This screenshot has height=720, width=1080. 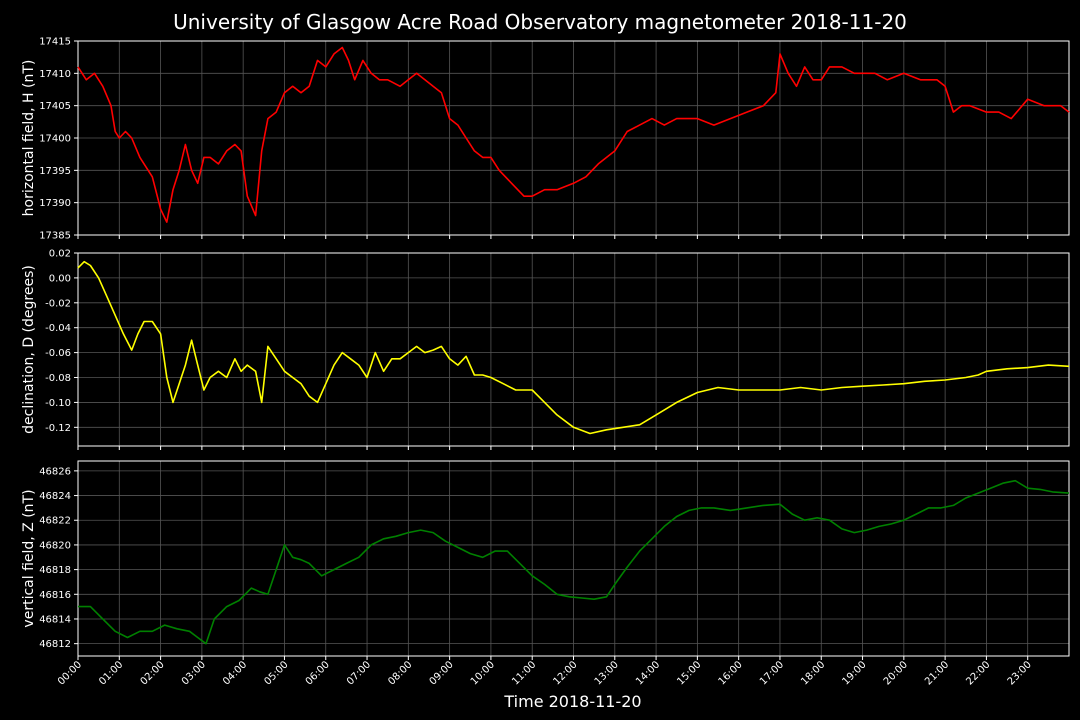 I want to click on y-tick-label: 46822, so click(x=55, y=521).